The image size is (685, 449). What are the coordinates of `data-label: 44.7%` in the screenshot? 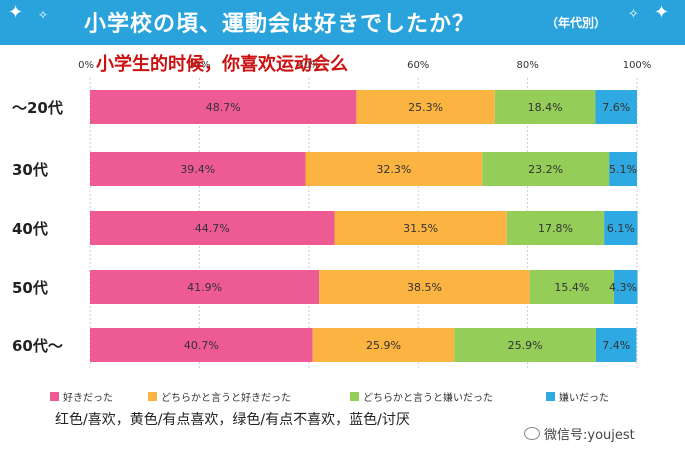 It's located at (212, 228).